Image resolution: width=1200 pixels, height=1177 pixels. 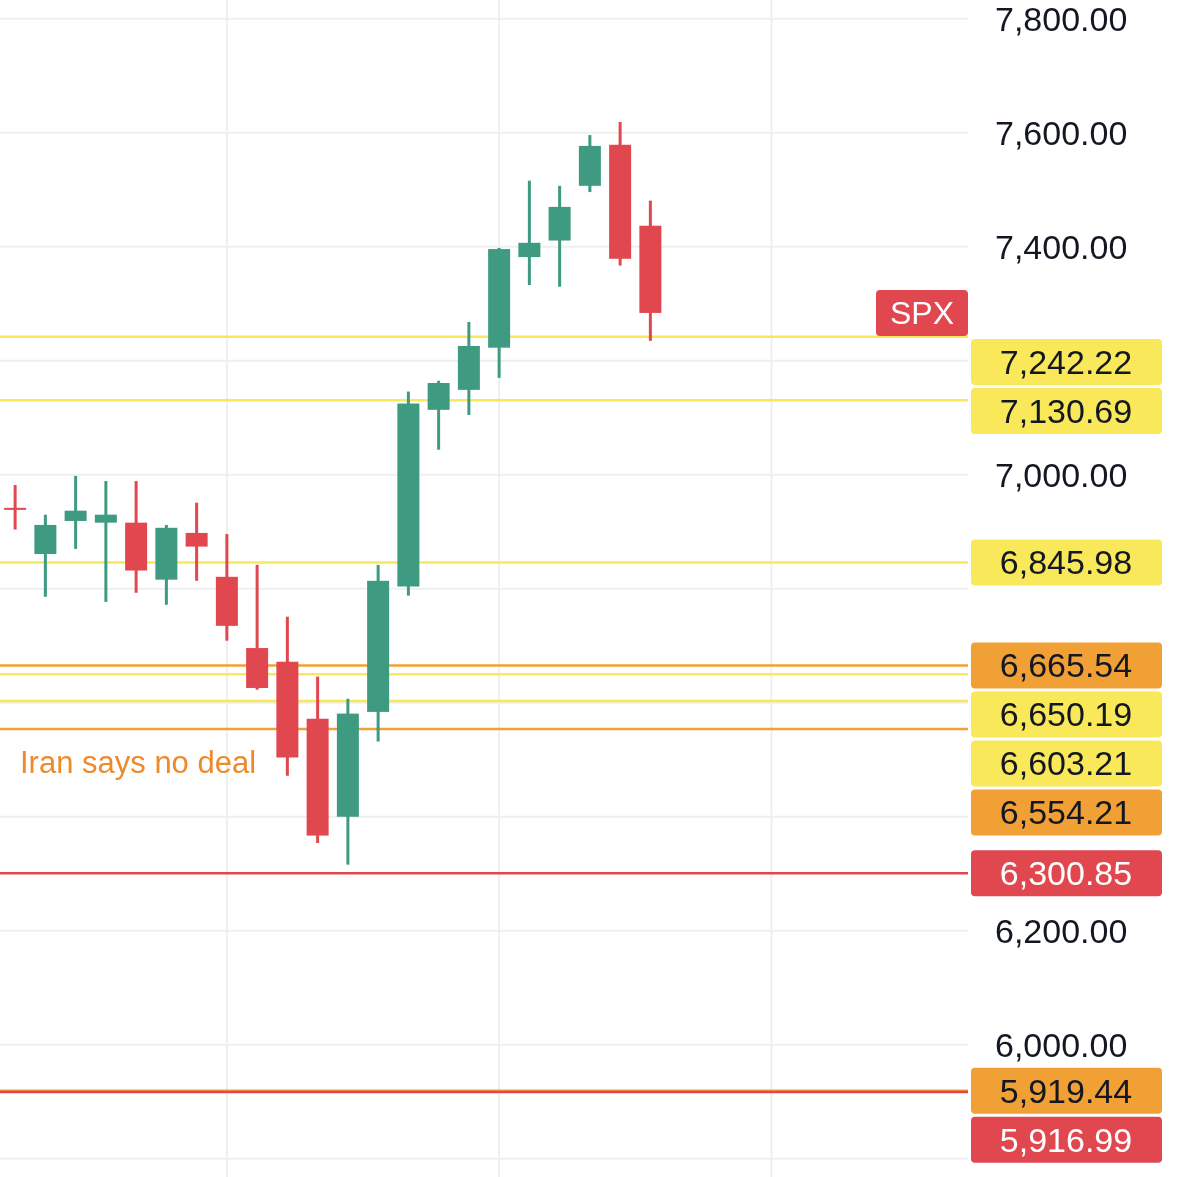 What do you see at coordinates (1066, 763) in the screenshot?
I see `ref-line-label: 6,603.21` at bounding box center [1066, 763].